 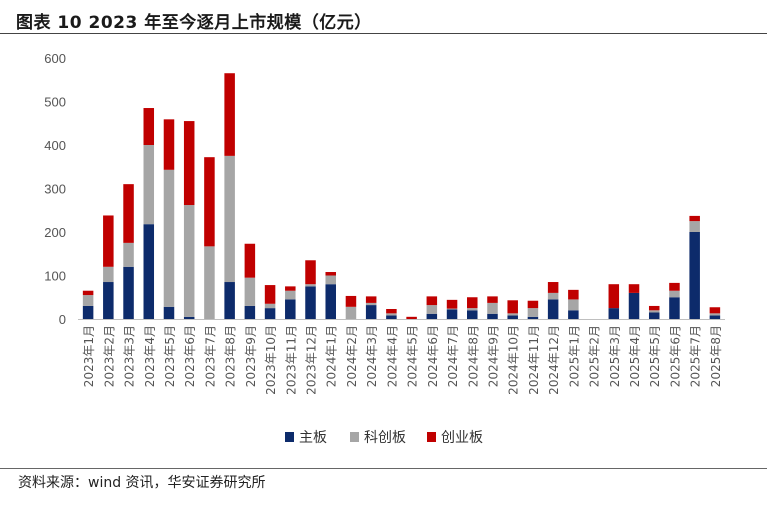 What do you see at coordinates (675, 356) in the screenshot?
I see `x-tick-label: 2025年6月` at bounding box center [675, 356].